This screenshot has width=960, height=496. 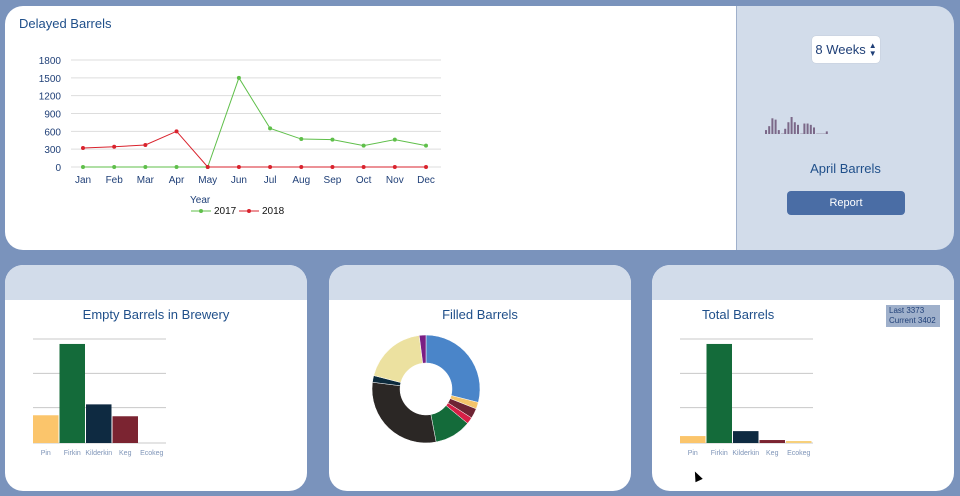 I want to click on filled-barrels-donut-chart, so click(x=426, y=389).